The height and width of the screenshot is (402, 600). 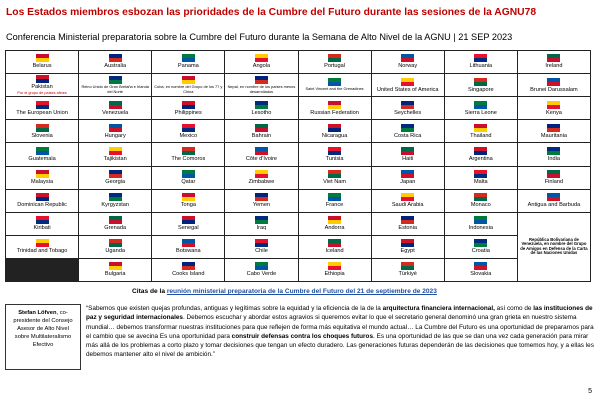 I want to click on country-cell: Panama, so click(x=188, y=62).